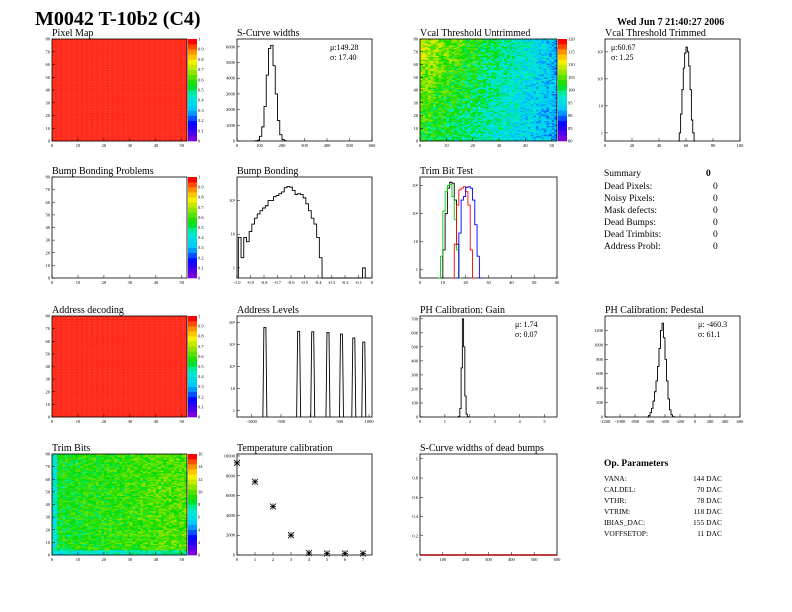 This screenshot has height=612, width=792. Describe the element at coordinates (600, 359) in the screenshot. I see `y-tick-label: 800` at that location.